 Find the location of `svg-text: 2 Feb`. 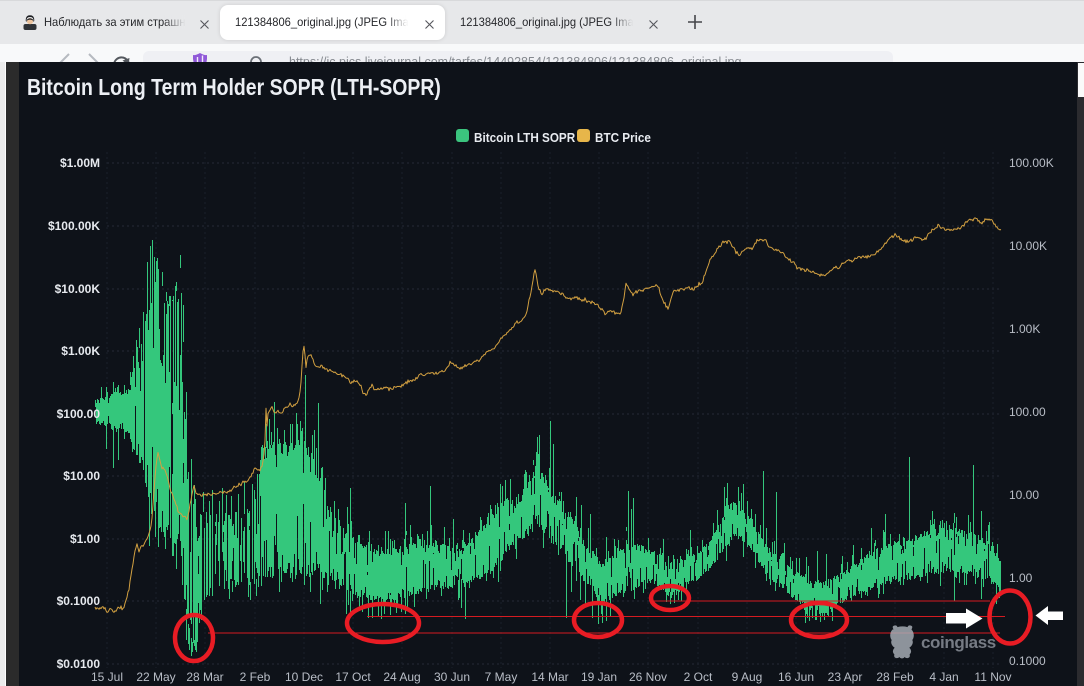

svg-text: 2 Feb is located at coordinates (255, 677).